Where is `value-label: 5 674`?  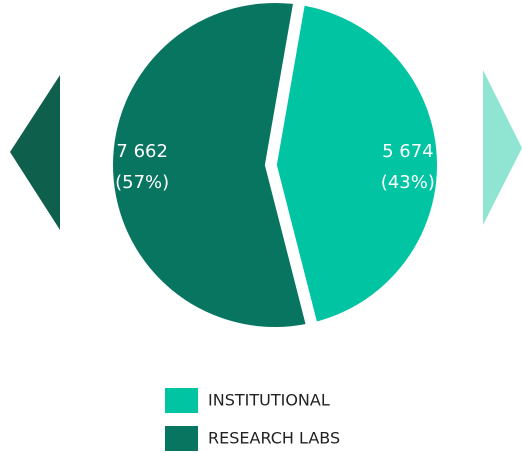 value-label: 5 674 is located at coordinates (408, 151).